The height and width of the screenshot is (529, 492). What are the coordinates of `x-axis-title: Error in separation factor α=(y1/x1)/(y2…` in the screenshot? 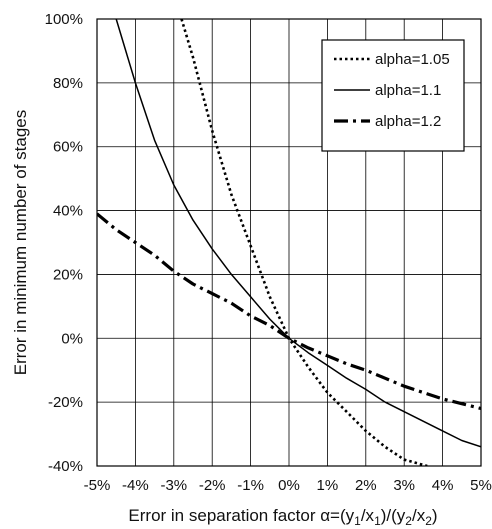 It's located at (282, 517).